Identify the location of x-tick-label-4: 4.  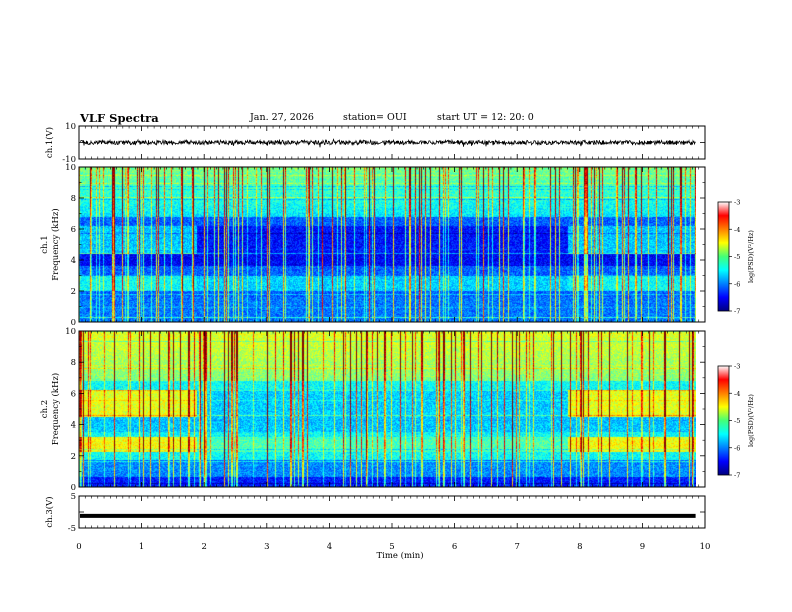
(329, 547).